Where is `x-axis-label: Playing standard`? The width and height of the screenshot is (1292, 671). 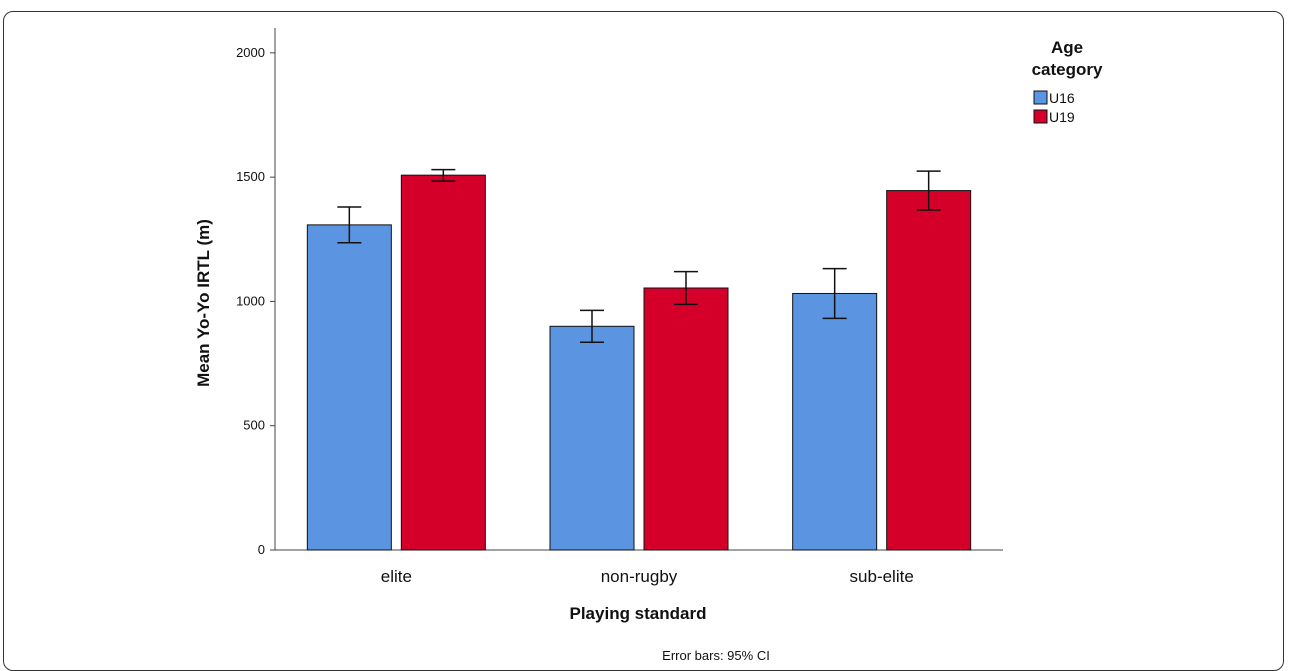
x-axis-label: Playing standard is located at coordinates (638, 613).